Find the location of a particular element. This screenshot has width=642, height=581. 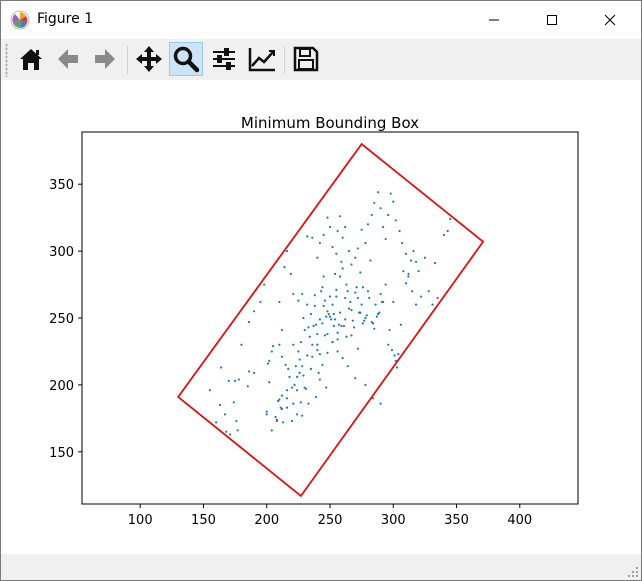

customize-button is located at coordinates (262, 59).